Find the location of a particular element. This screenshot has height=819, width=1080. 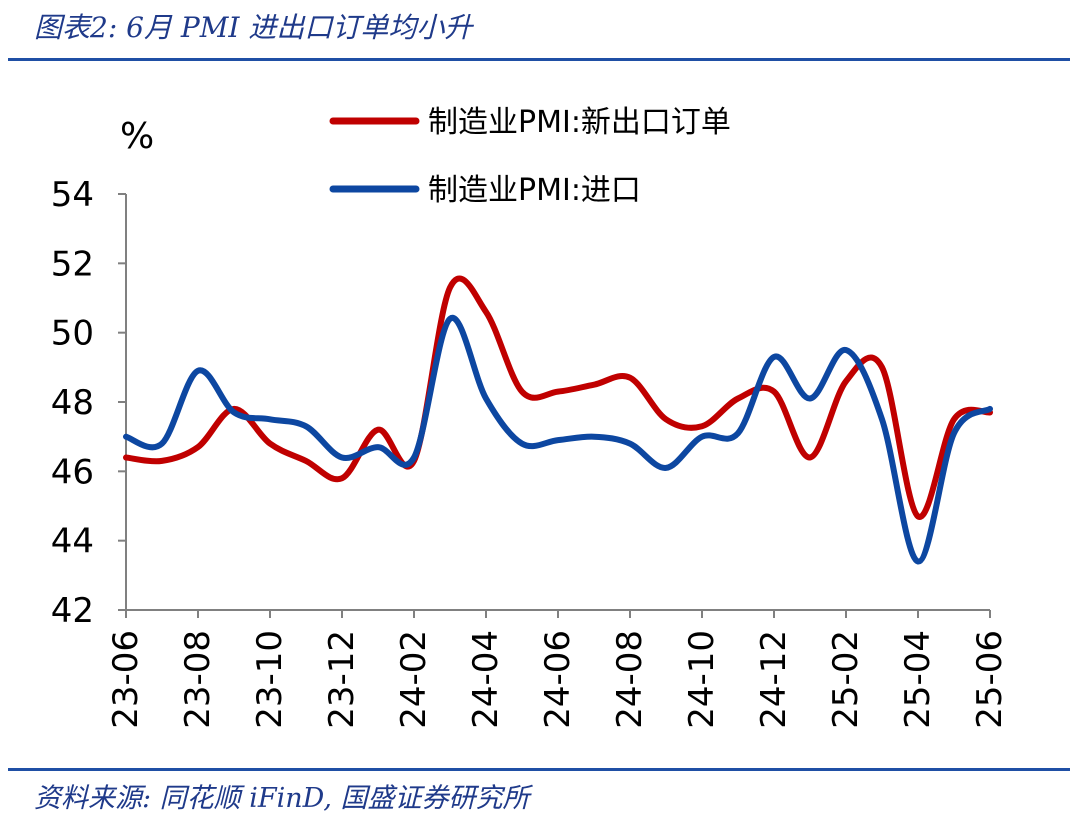

x-tick-label: 24-02 is located at coordinates (414, 679).